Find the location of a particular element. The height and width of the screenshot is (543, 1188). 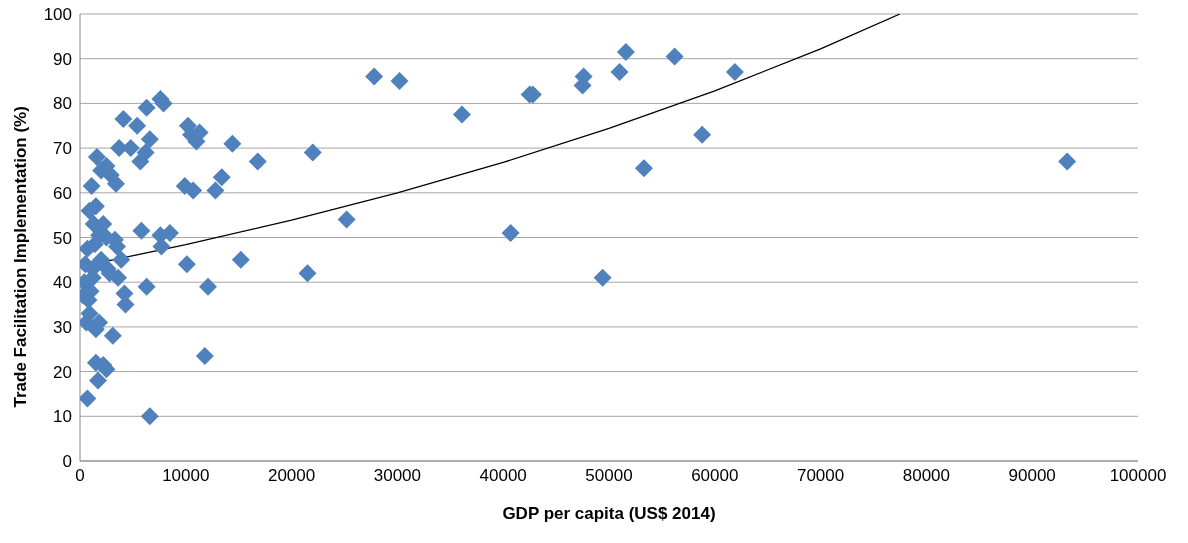

x-tick-label: 10000 is located at coordinates (186, 476).